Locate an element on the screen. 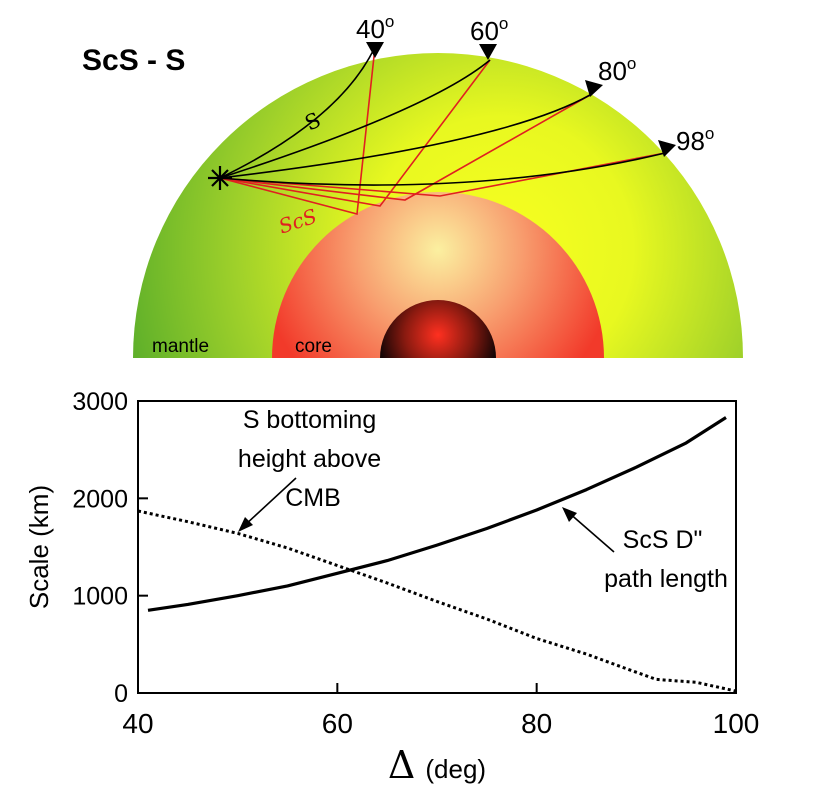 The width and height of the screenshot is (815, 800). y-tick-label-0: 0 is located at coordinates (121, 694).